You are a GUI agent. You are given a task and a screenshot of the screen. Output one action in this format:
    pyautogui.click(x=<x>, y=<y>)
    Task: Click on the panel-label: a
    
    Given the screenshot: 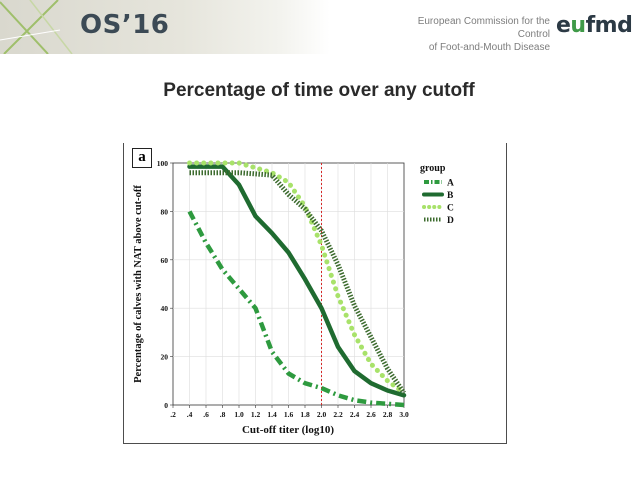 What is the action you would take?
    pyautogui.click(x=142, y=158)
    